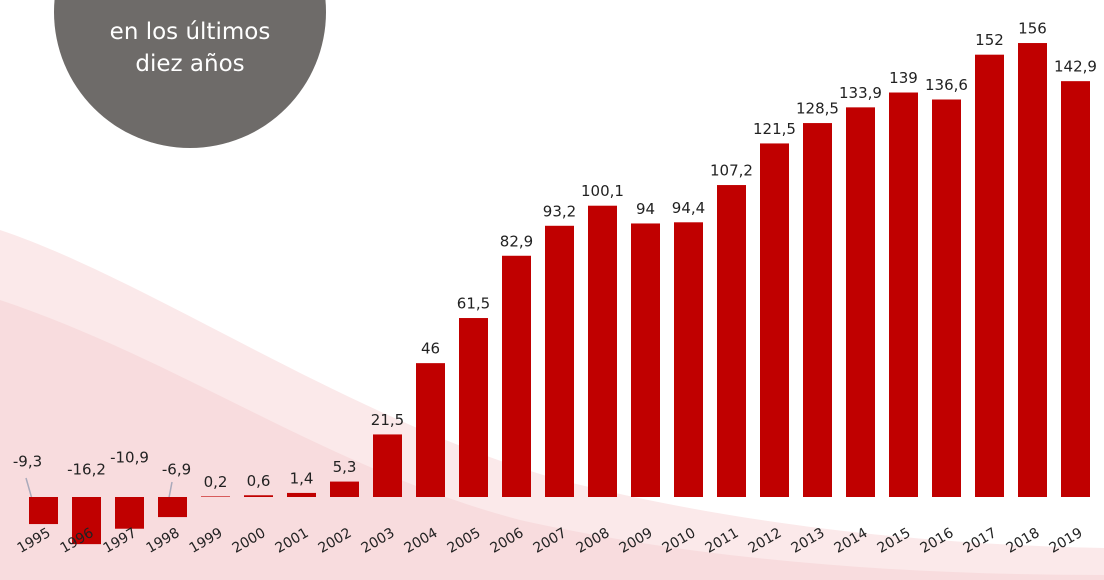 The height and width of the screenshot is (580, 1104). What do you see at coordinates (1075, 67) in the screenshot?
I see `data-label: 142,9` at bounding box center [1075, 67].